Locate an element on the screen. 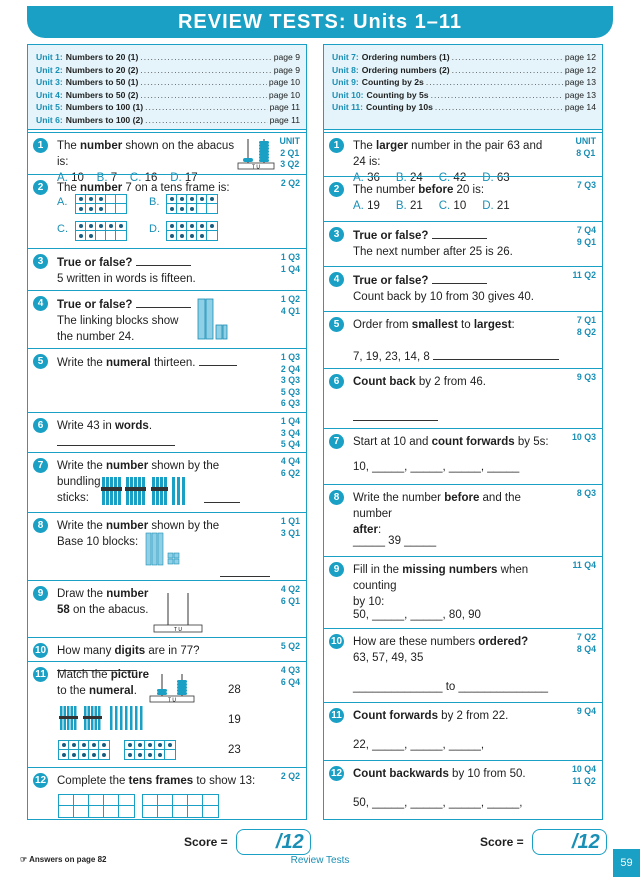  answer-blanks: 50, _____, _____, 80, 90 is located at coordinates (417, 615).